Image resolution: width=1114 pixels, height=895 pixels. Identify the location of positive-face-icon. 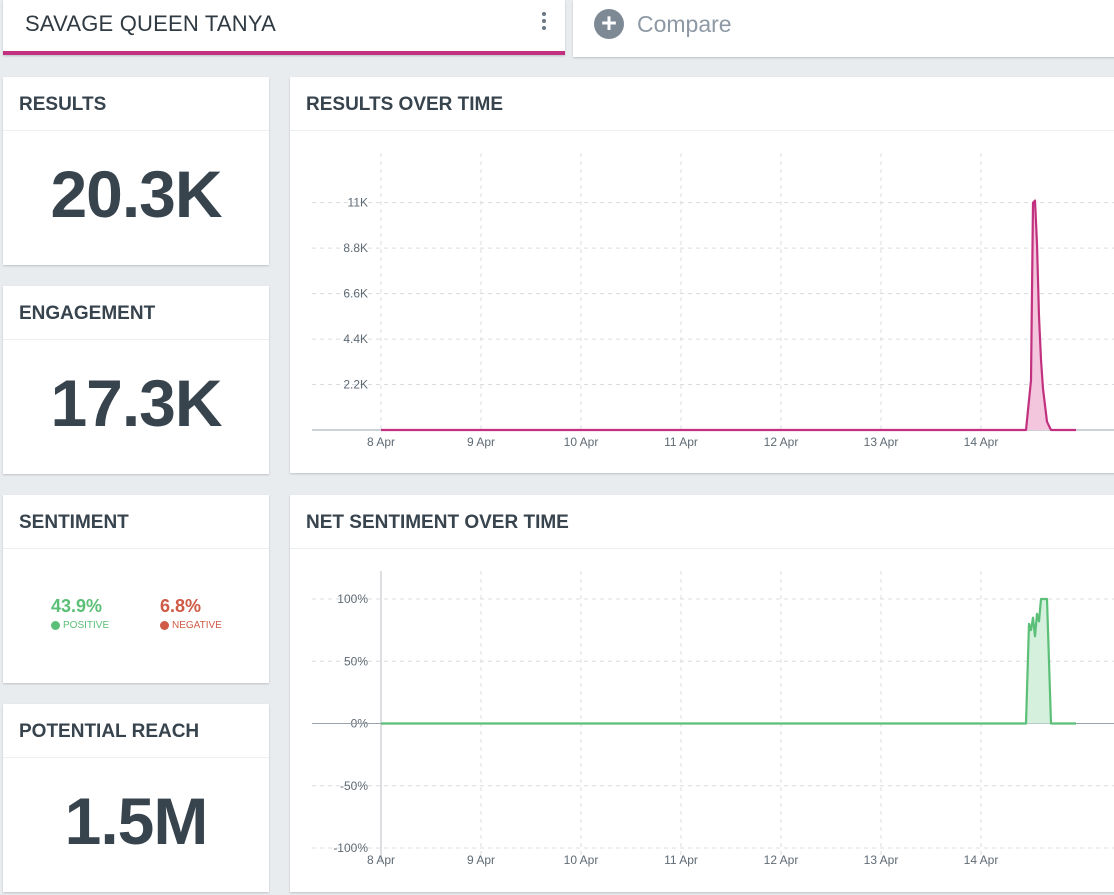
(55, 625).